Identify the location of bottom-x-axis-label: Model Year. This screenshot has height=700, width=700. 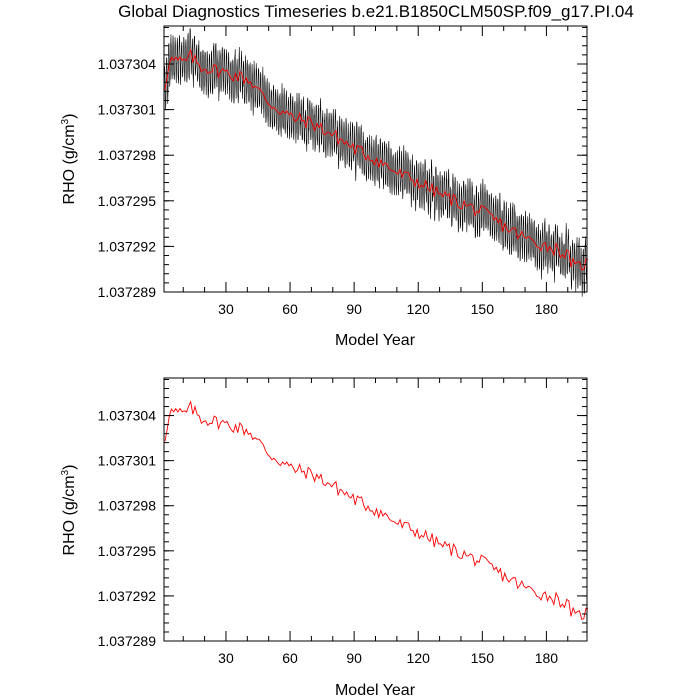
(375, 690).